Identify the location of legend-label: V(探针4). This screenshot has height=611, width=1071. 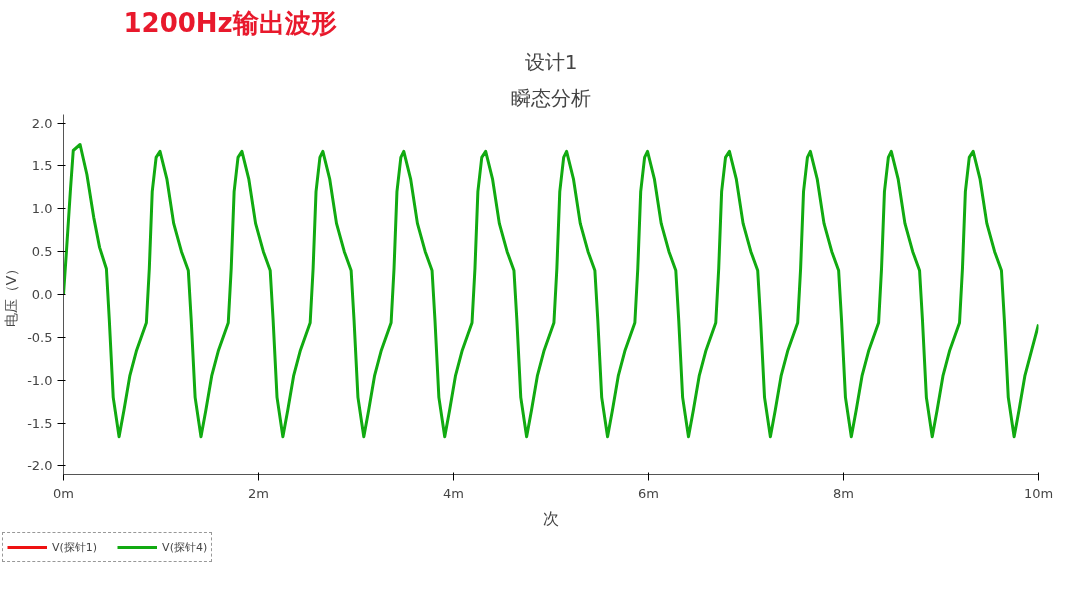
(185, 547).